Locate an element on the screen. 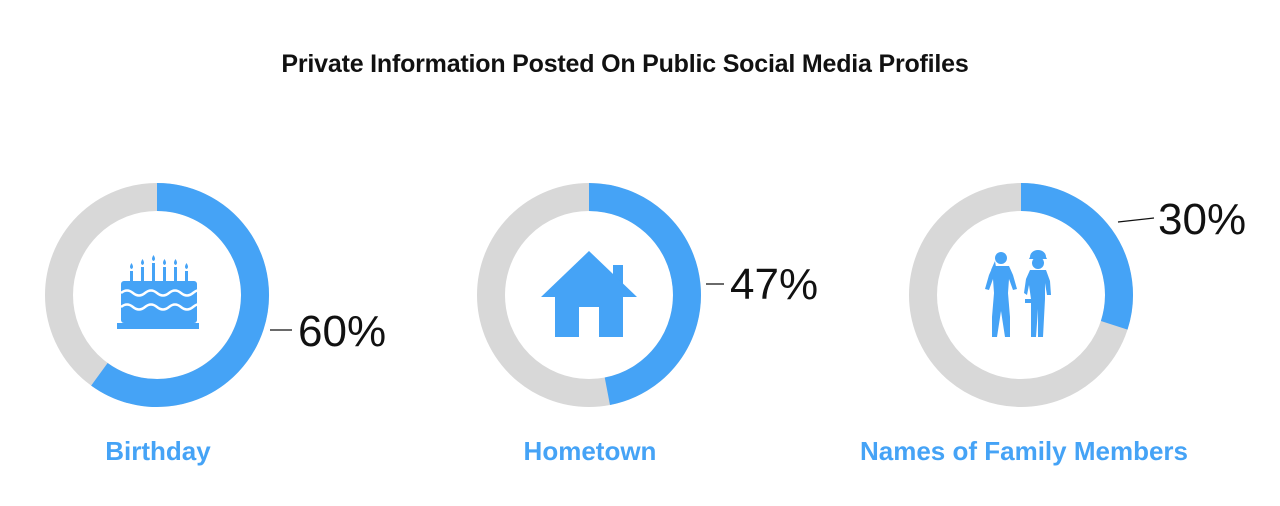  category-label-hometown: Hometown is located at coordinates (590, 451).